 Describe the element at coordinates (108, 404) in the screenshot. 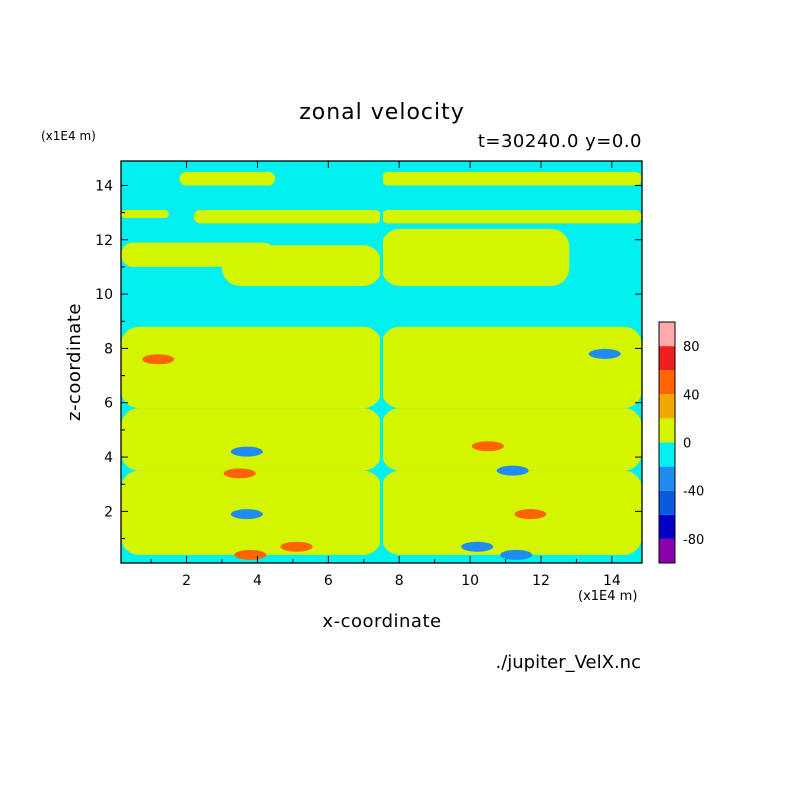

I see `y-tick-label-6: 6` at that location.